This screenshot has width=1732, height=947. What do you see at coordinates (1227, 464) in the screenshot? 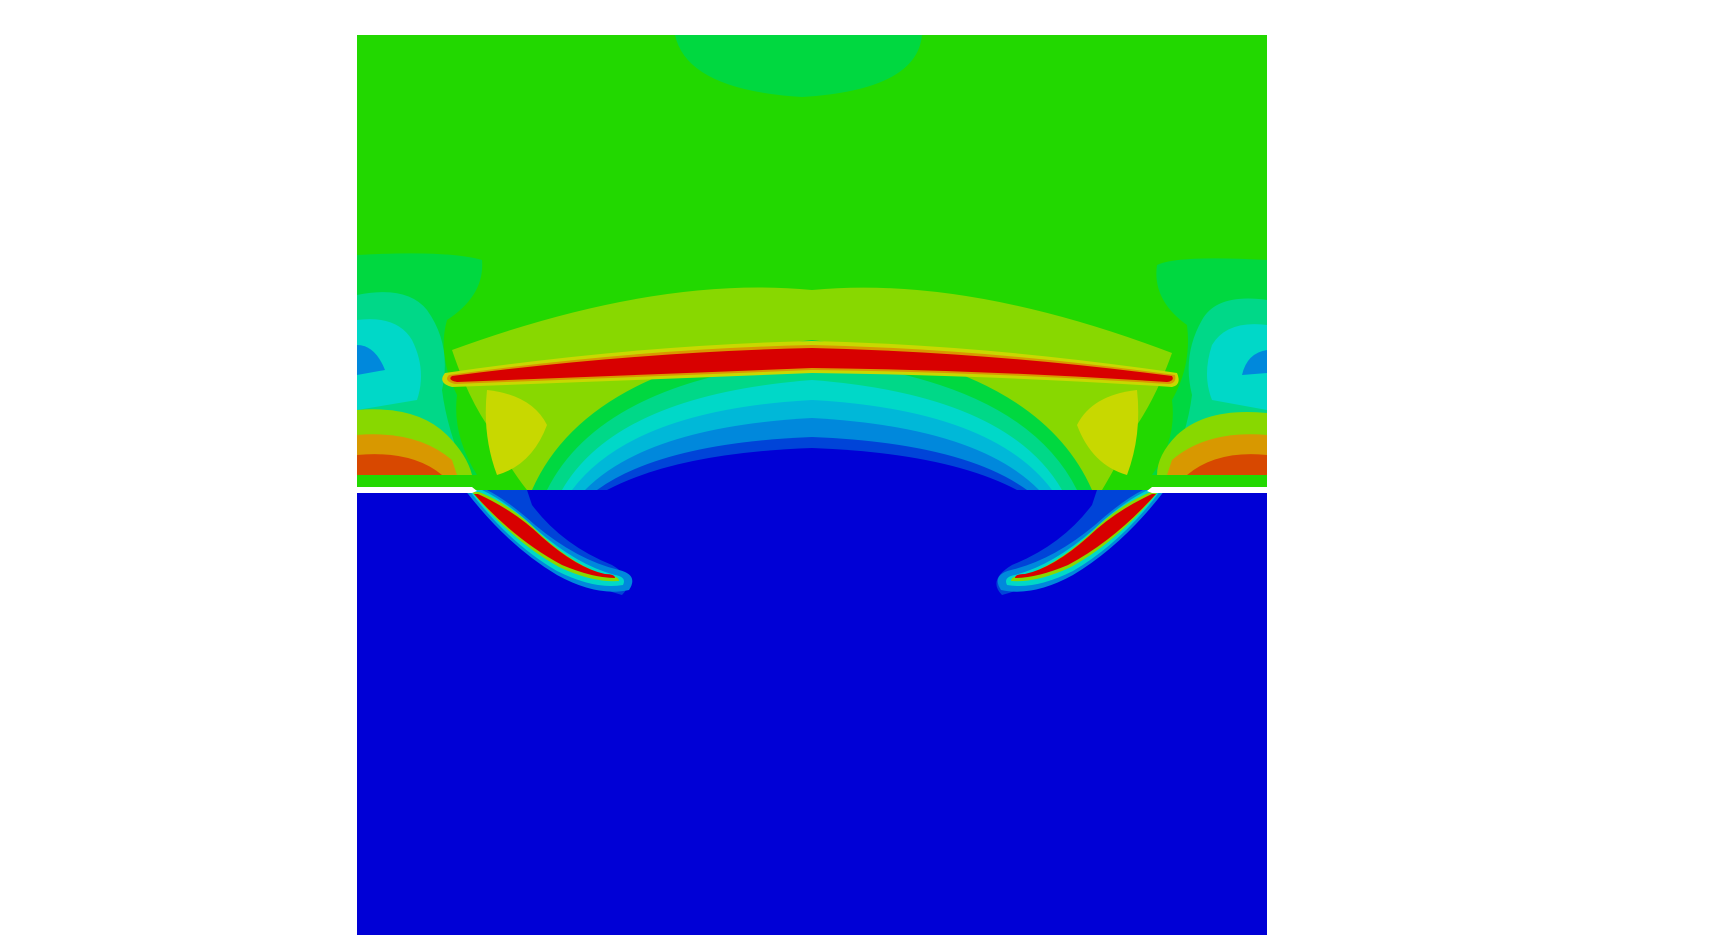
I see `right-band-redorange` at bounding box center [1227, 464].